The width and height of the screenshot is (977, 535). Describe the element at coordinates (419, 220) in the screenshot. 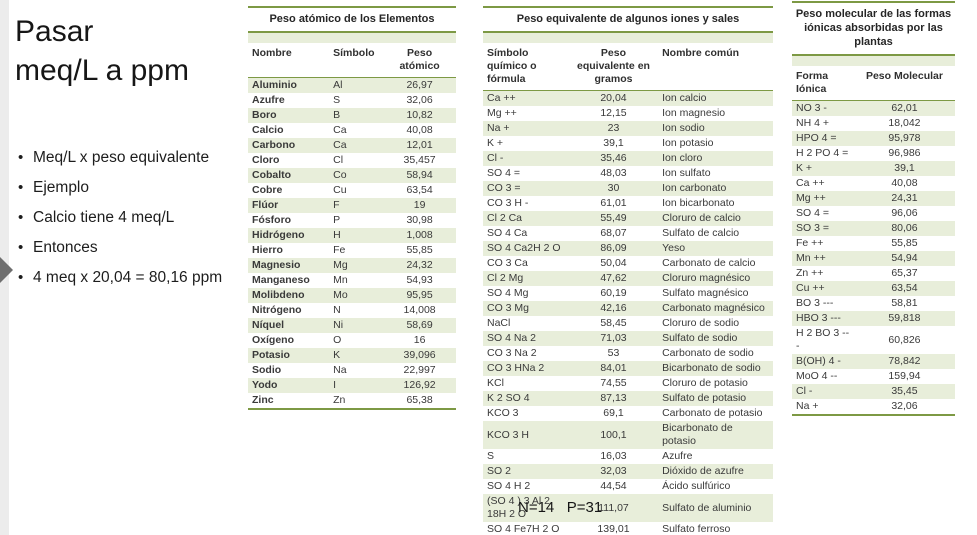

I see `table-cell: 30,98` at that location.